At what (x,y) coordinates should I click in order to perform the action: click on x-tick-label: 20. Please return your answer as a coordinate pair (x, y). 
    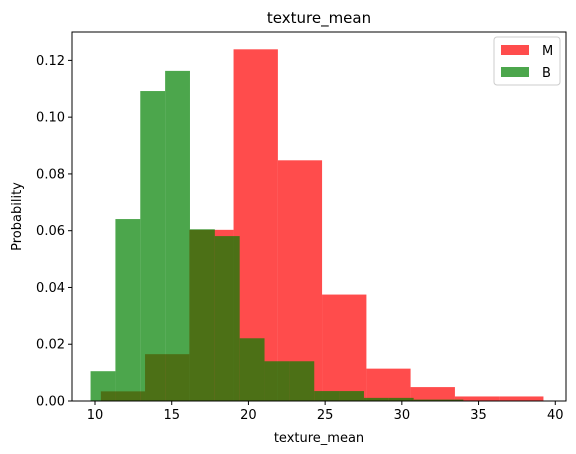
    Looking at the image, I should click on (248, 415).